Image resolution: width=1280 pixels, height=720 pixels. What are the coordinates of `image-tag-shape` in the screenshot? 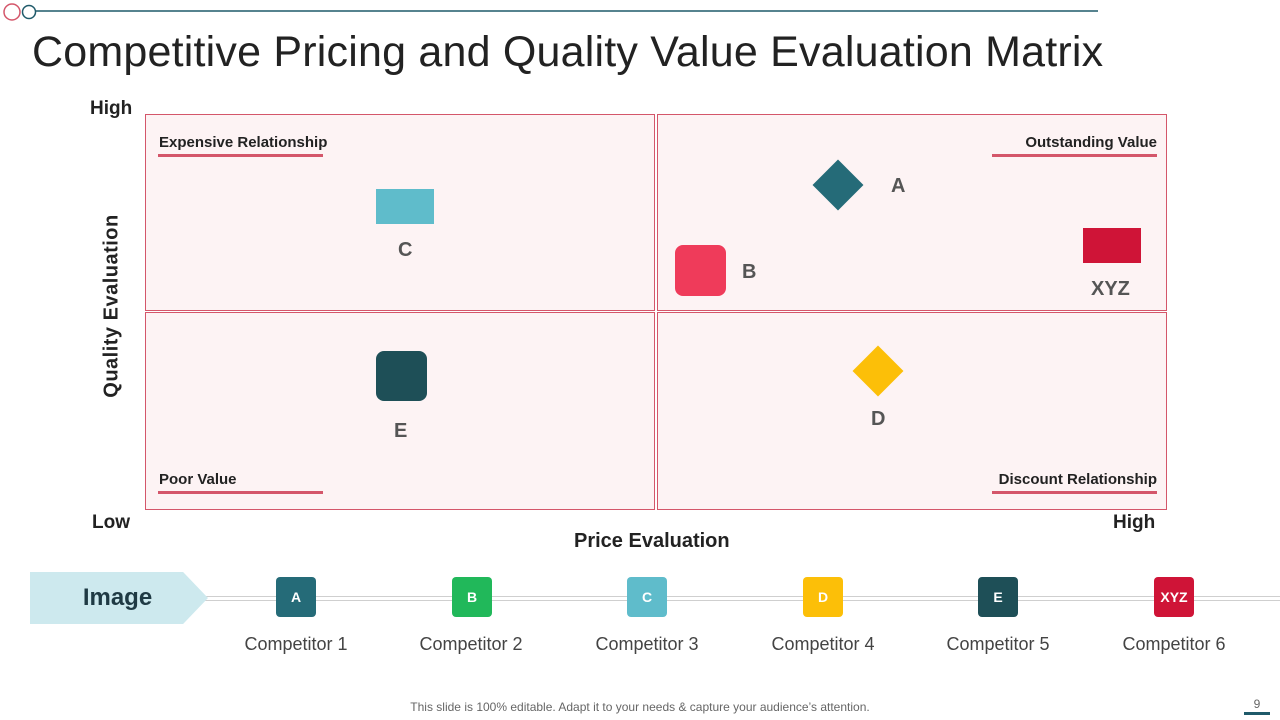 It's located at (119, 598).